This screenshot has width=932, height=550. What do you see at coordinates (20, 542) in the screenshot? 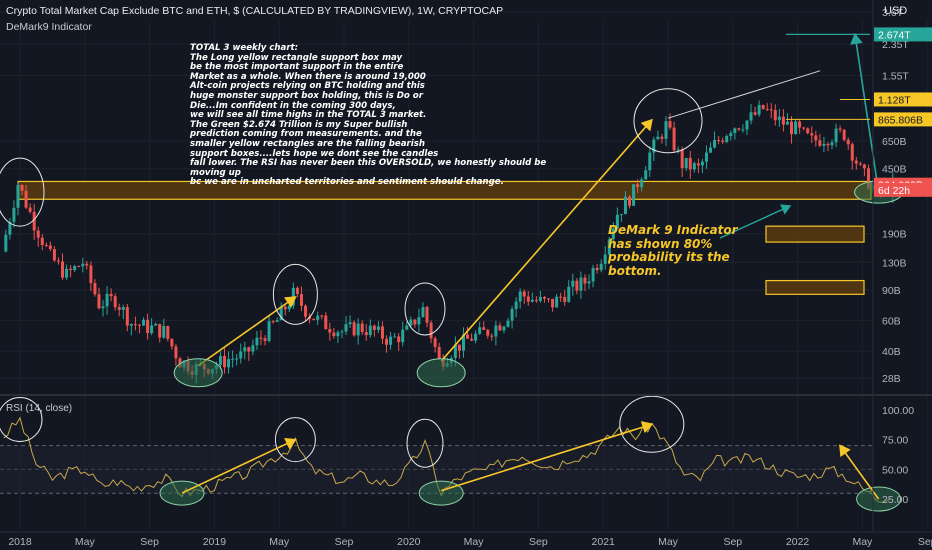
I see `time-tick-label: 2018` at bounding box center [20, 542].